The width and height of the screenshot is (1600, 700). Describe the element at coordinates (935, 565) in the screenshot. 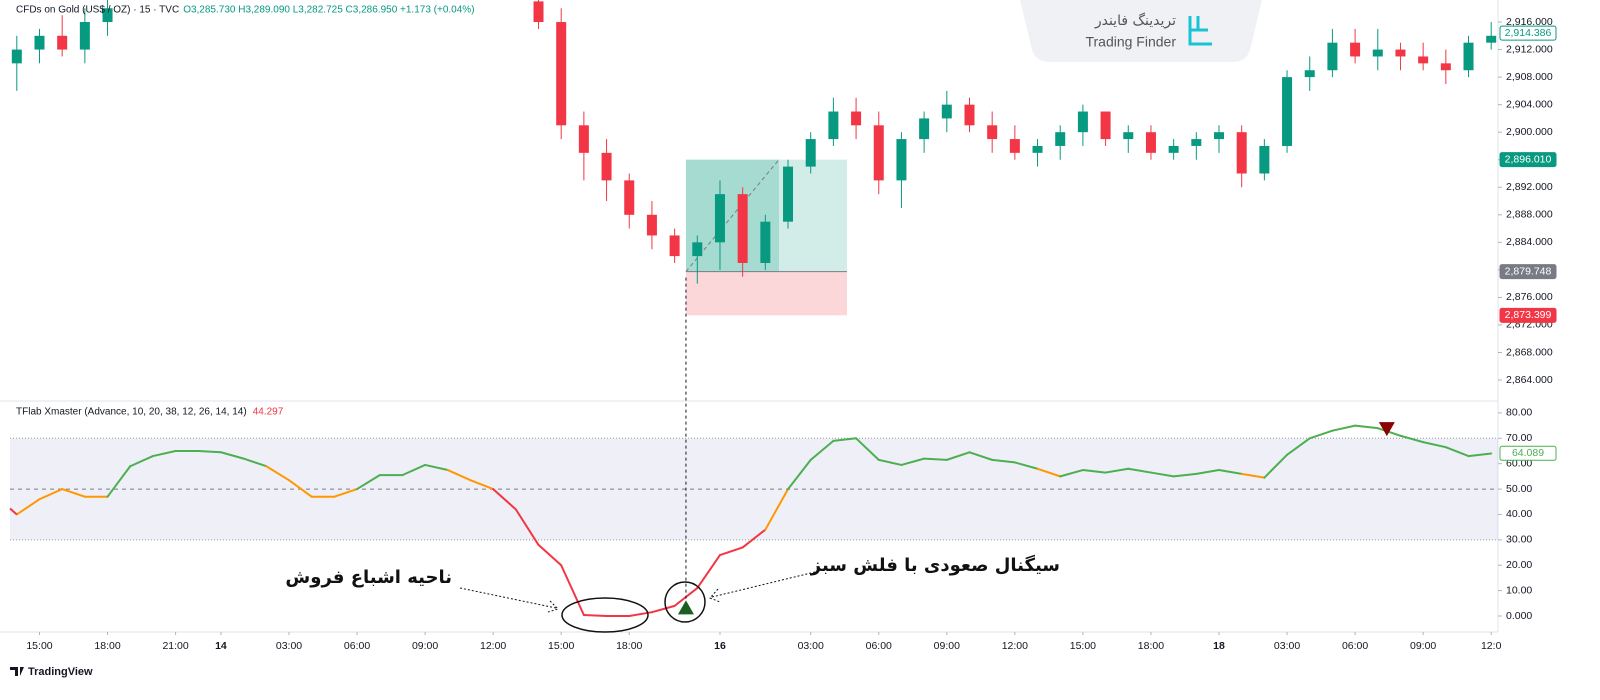

I see `annotation: سیگنال صعودی با فلش سبز` at that location.